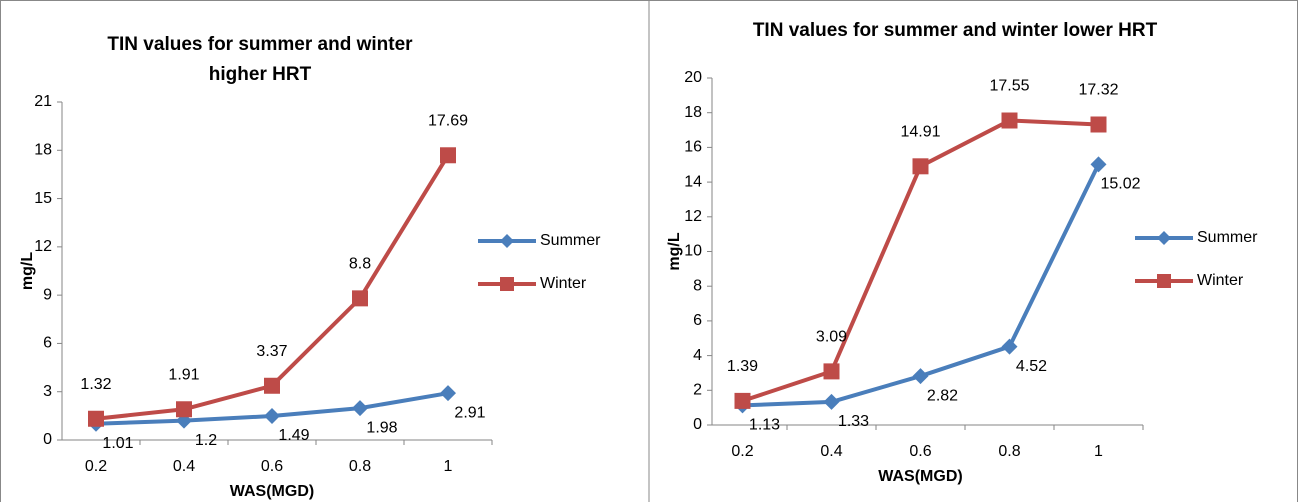  Describe the element at coordinates (293, 435) in the screenshot. I see `data-label: 1.49` at that location.